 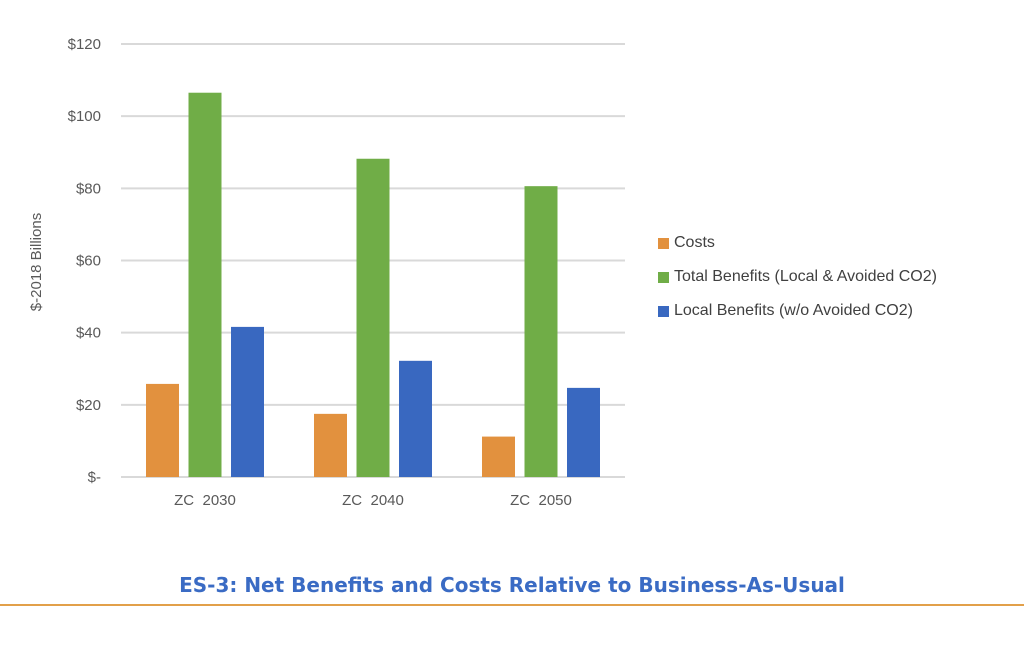 I want to click on y-tick-label: $20, so click(x=88, y=405).